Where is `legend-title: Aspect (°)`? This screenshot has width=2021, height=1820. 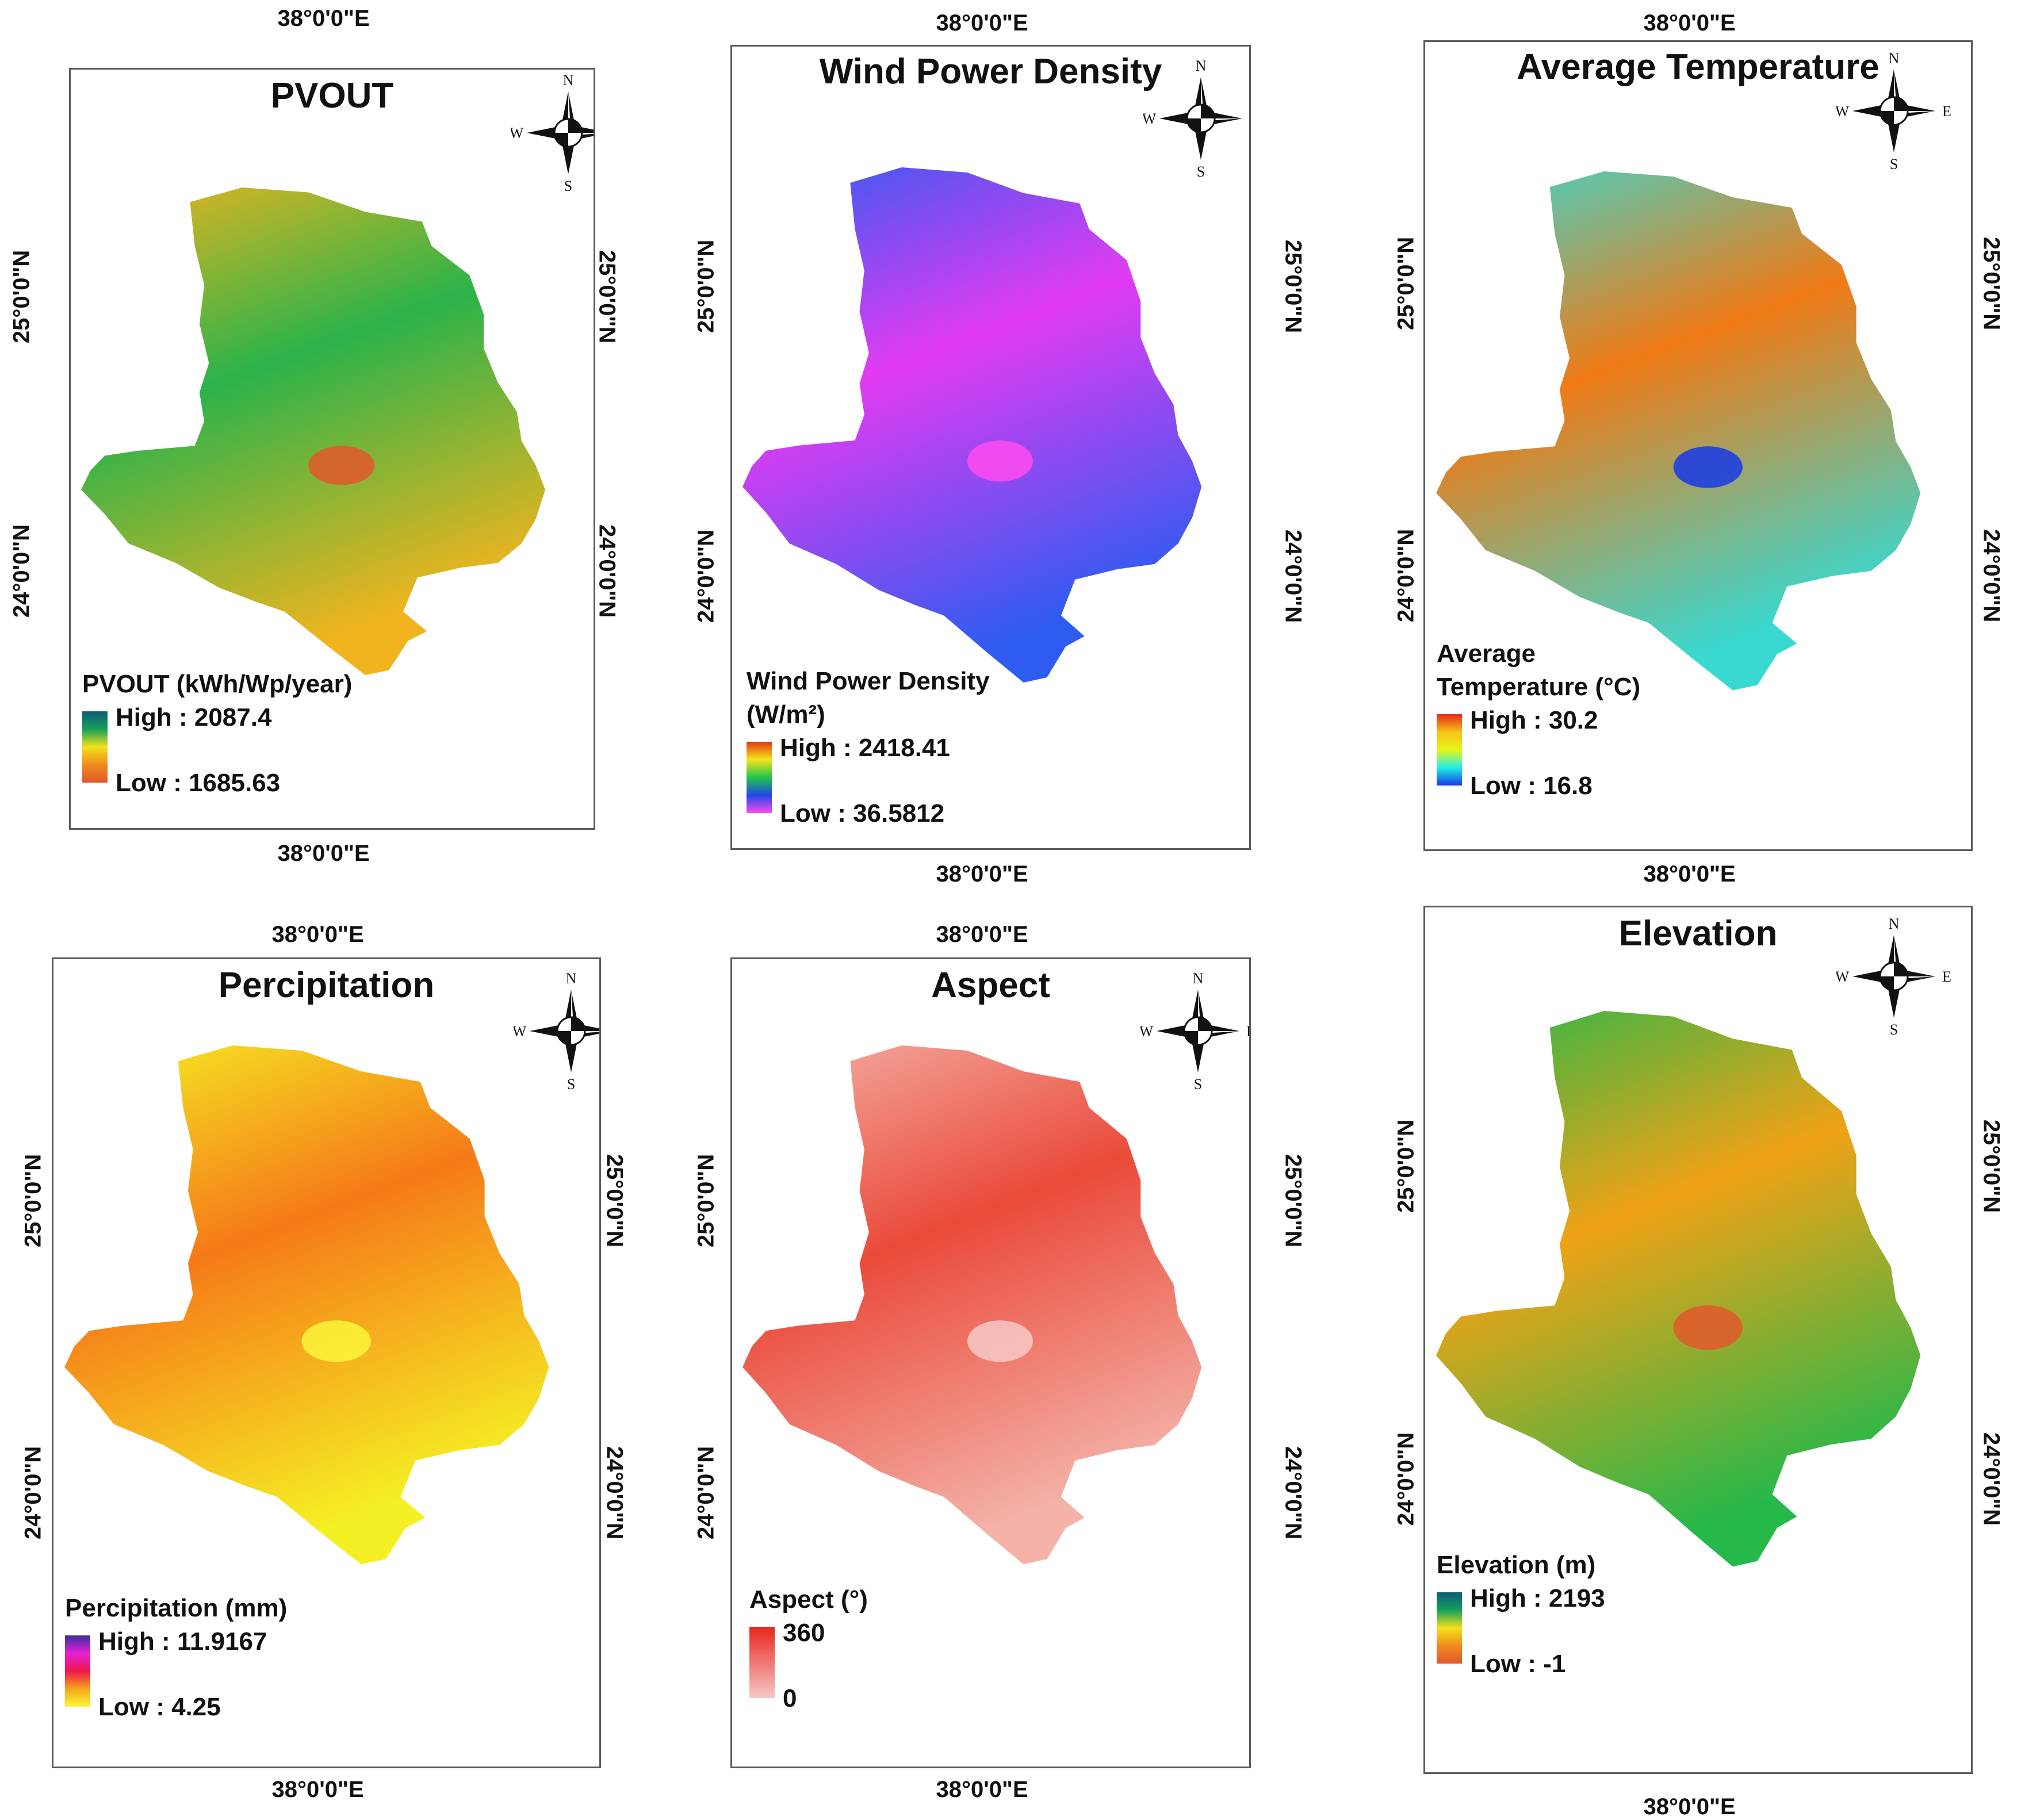
legend-title: Aspect (°) is located at coordinates (808, 1599).